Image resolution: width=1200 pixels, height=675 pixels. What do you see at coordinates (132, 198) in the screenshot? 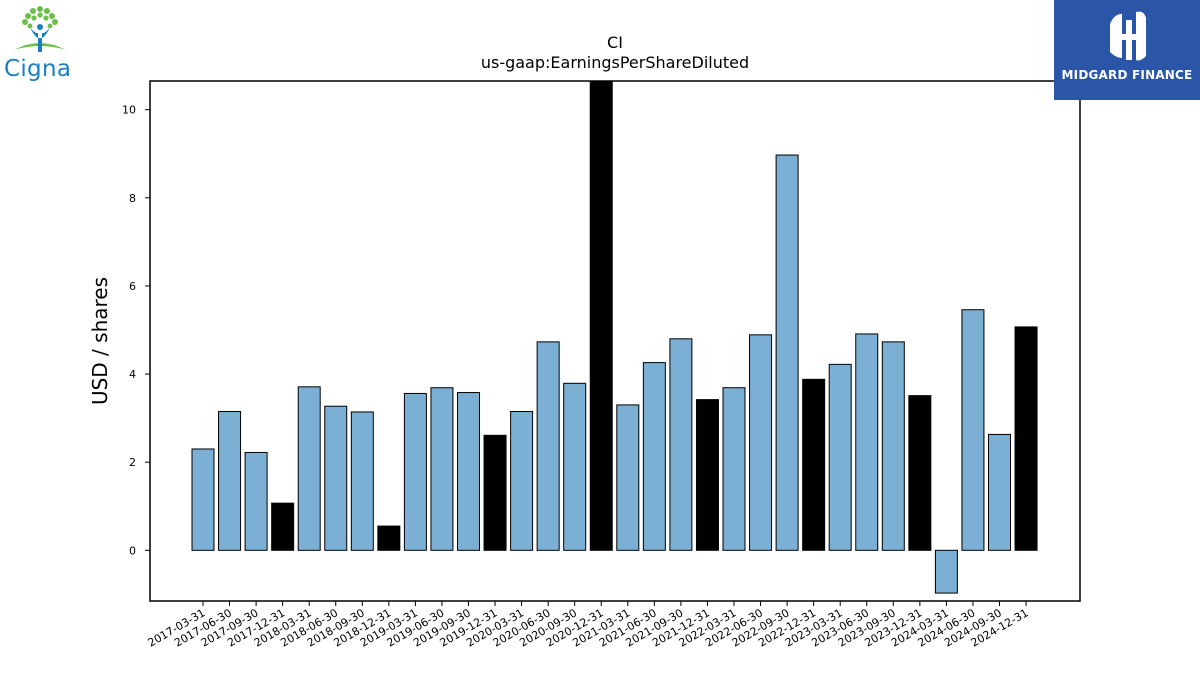
I see `y-tick-label: 8` at bounding box center [132, 198].